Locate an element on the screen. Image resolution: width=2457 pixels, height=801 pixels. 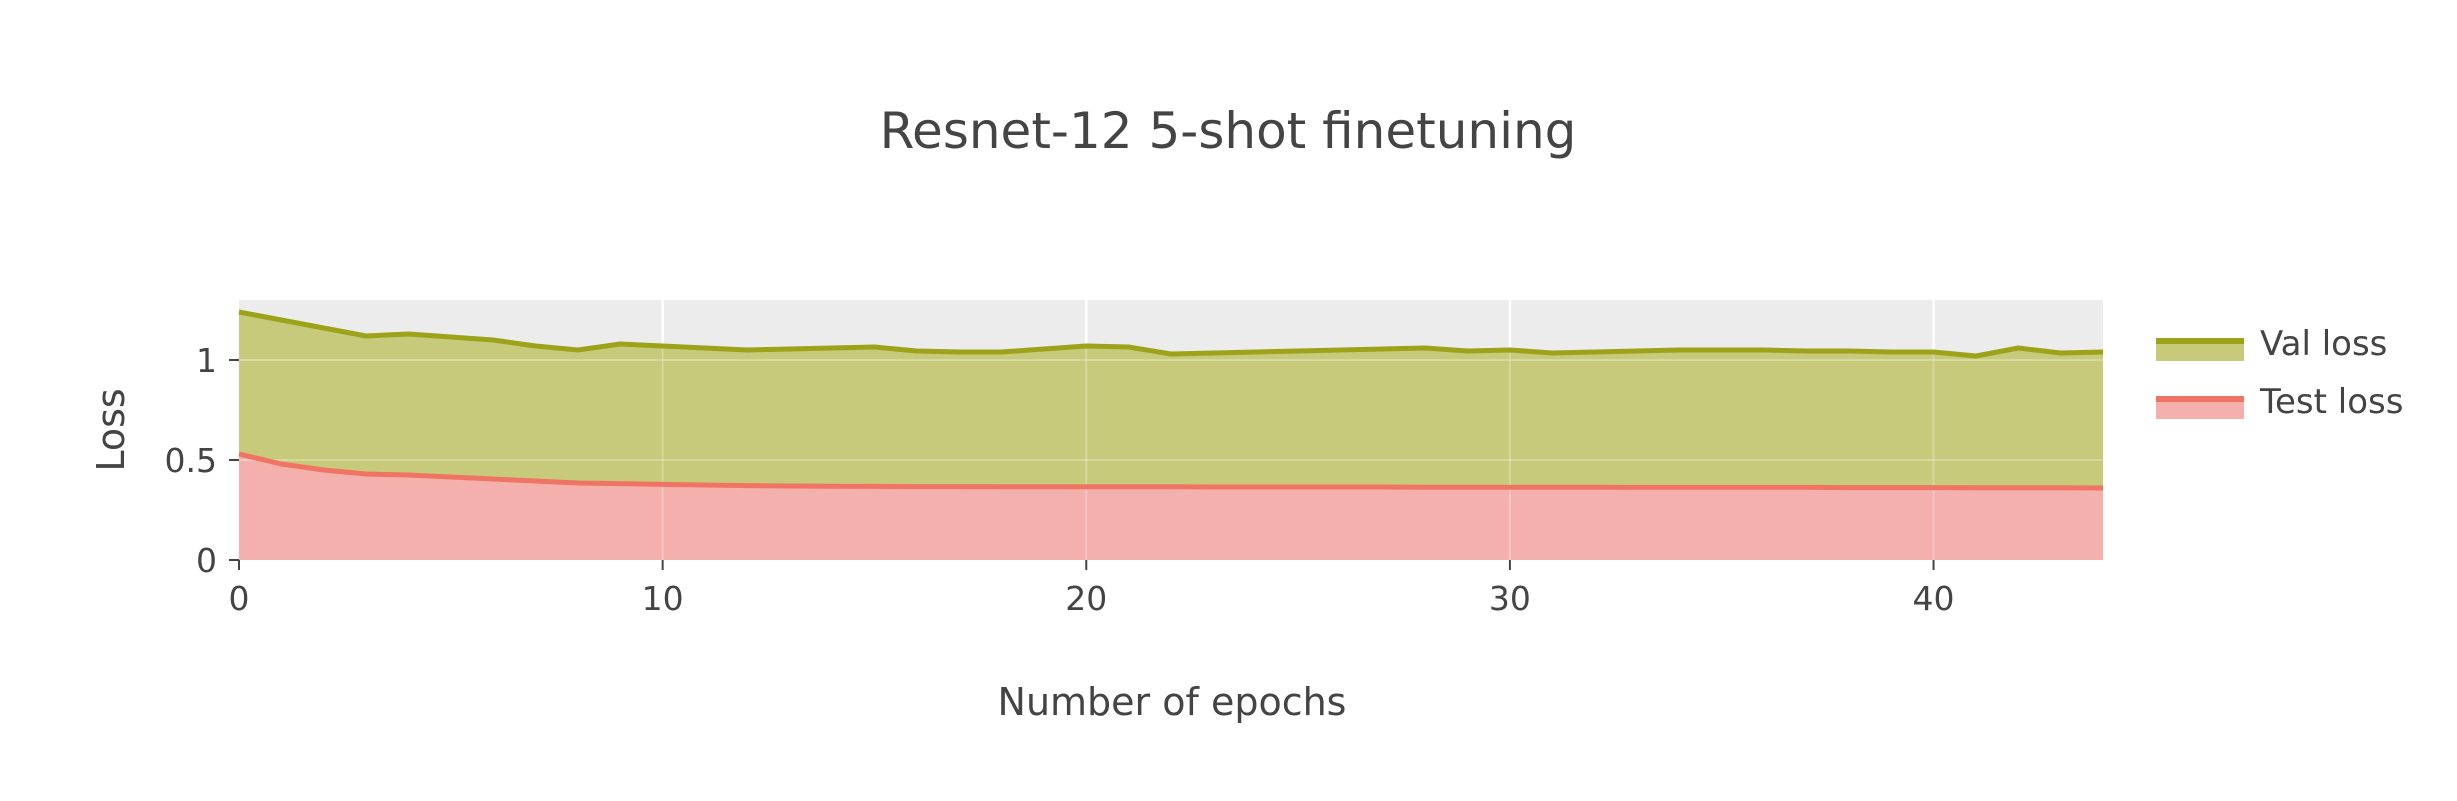
legend-label: Test loss is located at coordinates (2331, 402).